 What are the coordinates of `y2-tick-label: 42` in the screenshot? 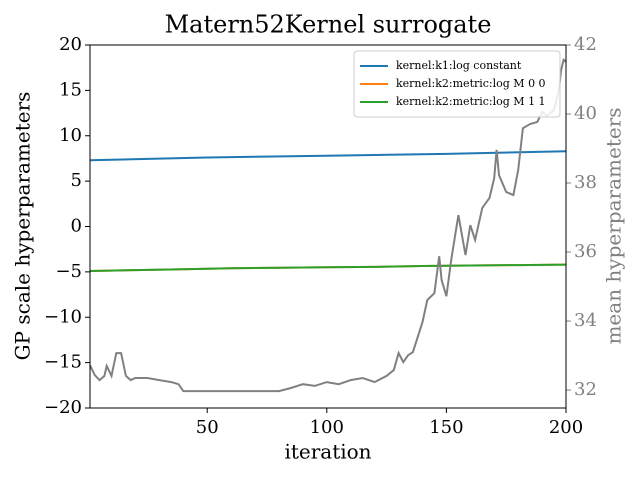 It's located at (585, 44).